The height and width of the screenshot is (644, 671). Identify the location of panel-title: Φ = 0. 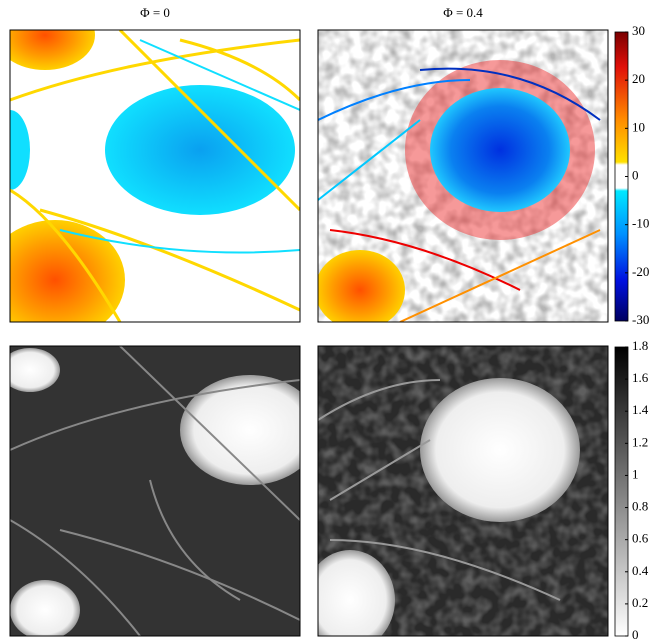
(155, 12).